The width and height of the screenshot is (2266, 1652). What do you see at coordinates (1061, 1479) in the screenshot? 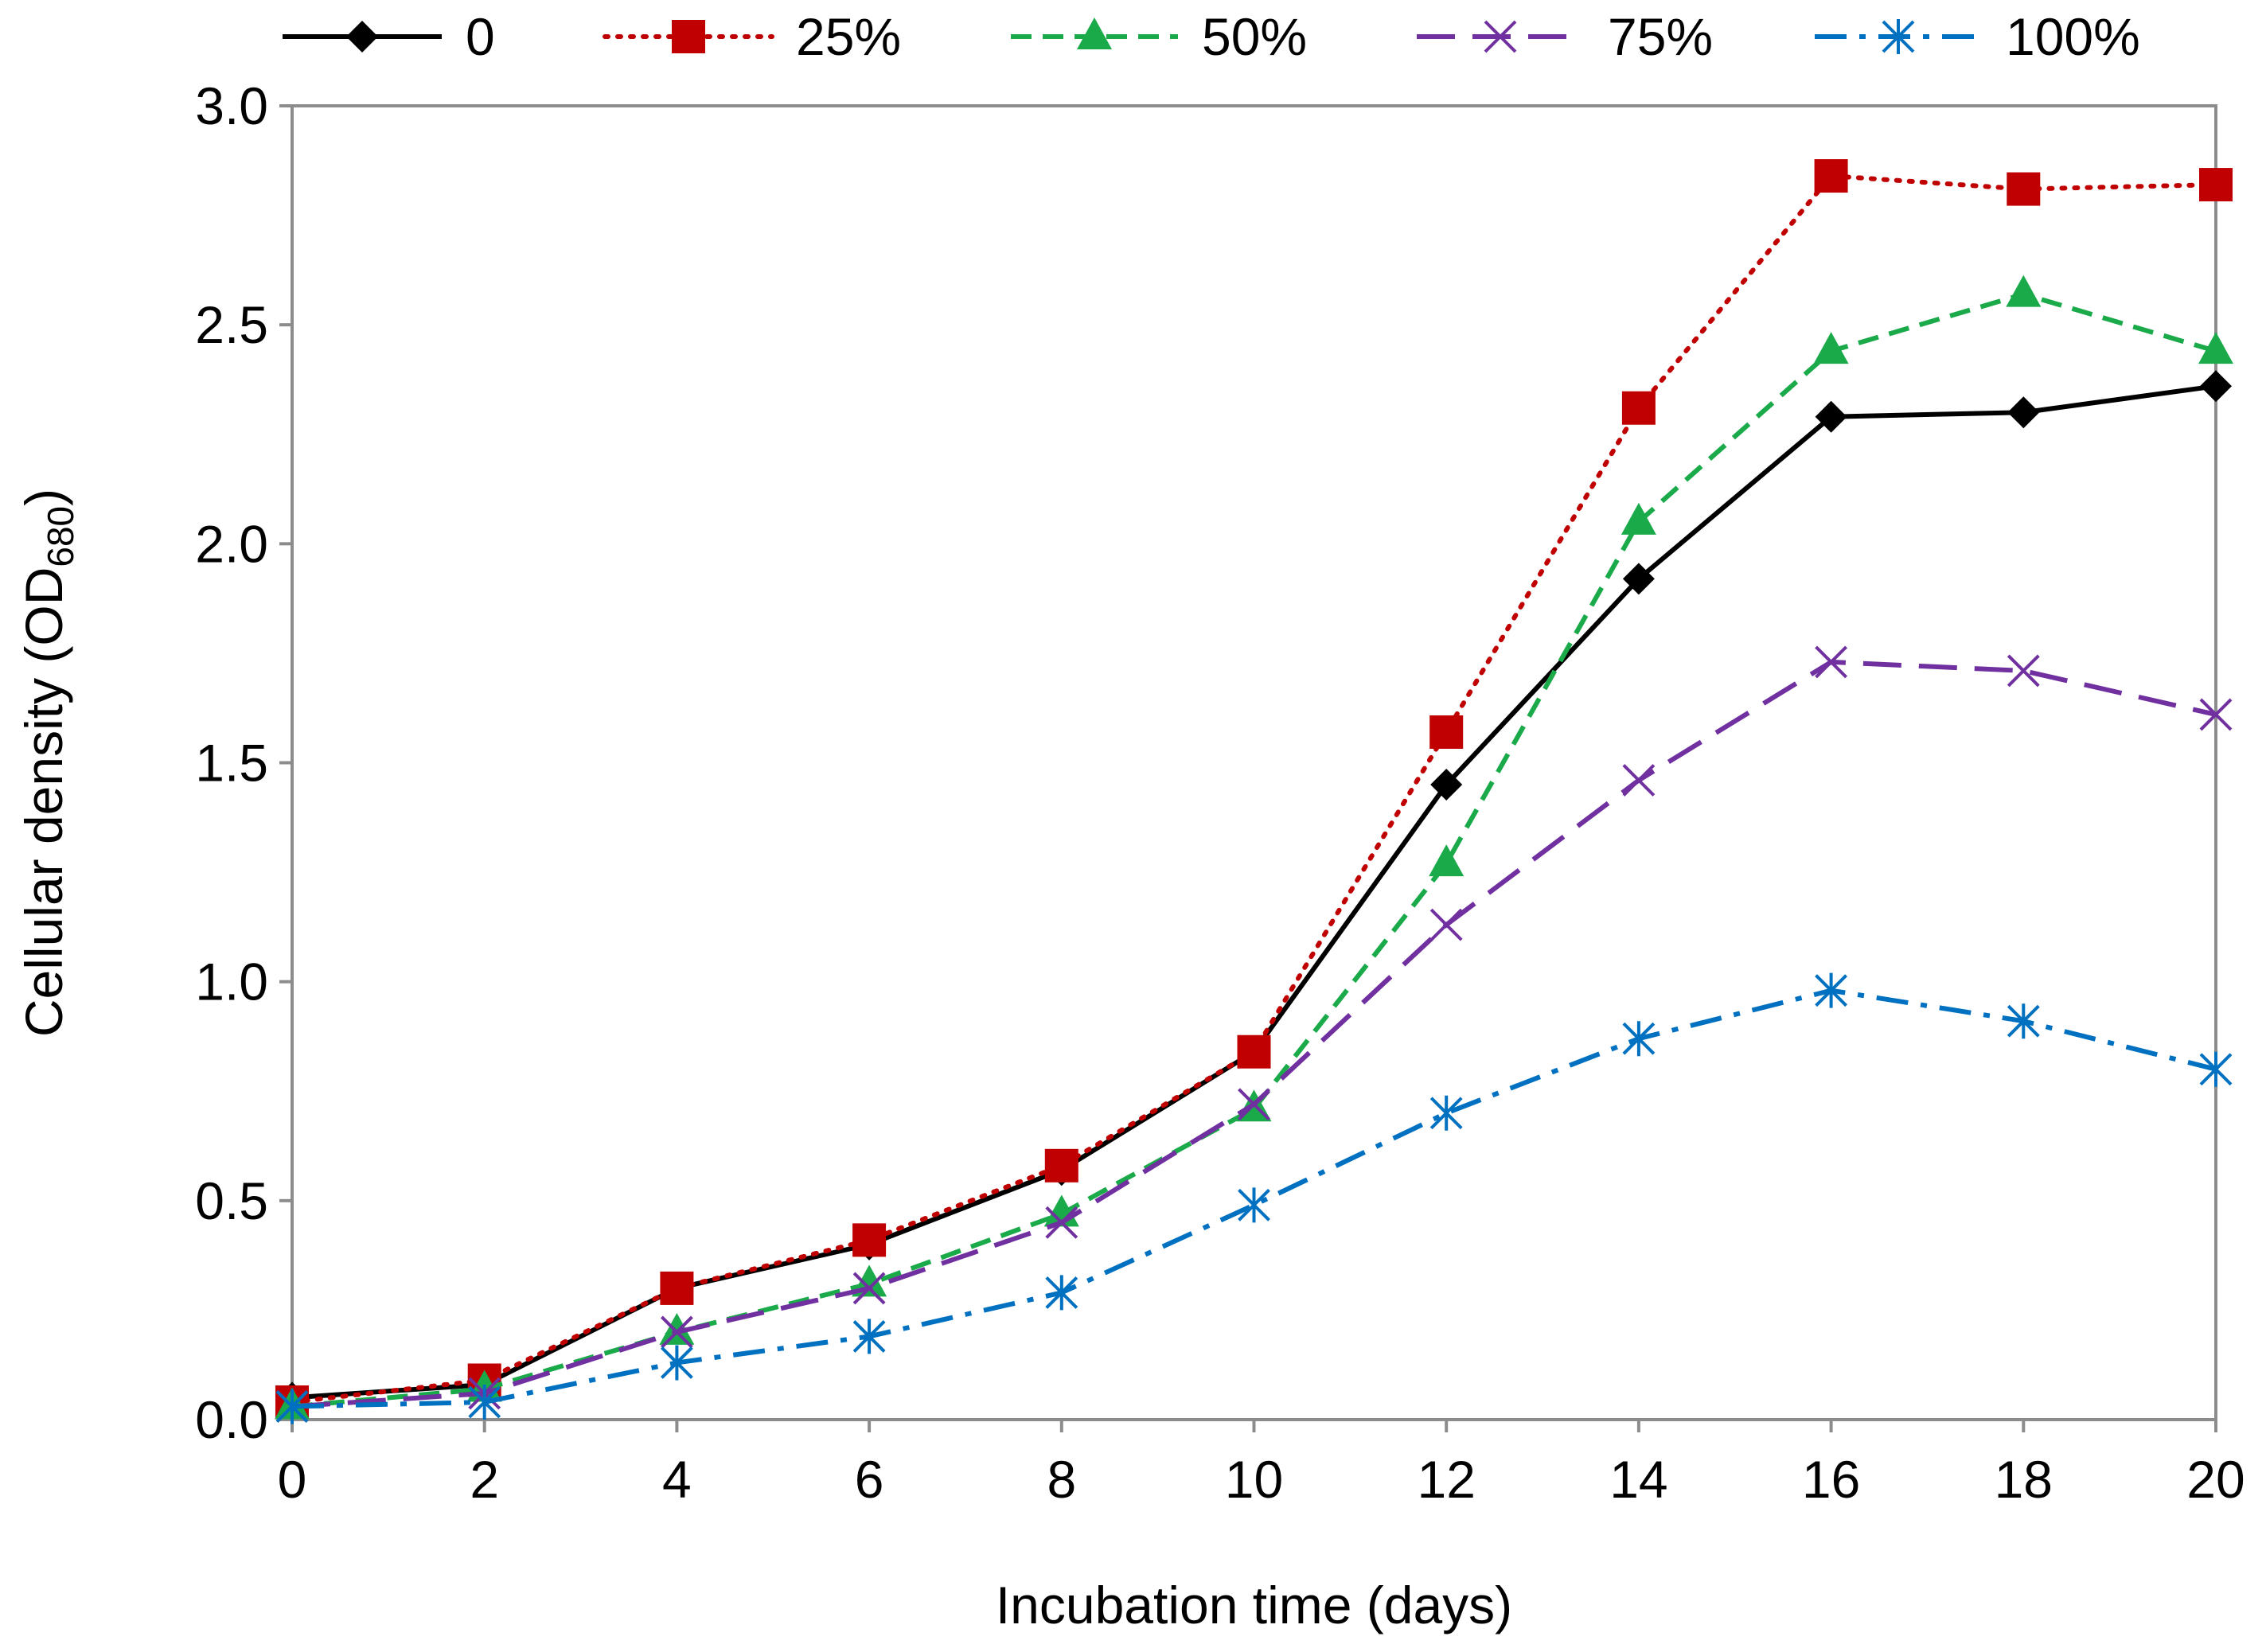
I see `x-tick-label: 8` at bounding box center [1061, 1479].